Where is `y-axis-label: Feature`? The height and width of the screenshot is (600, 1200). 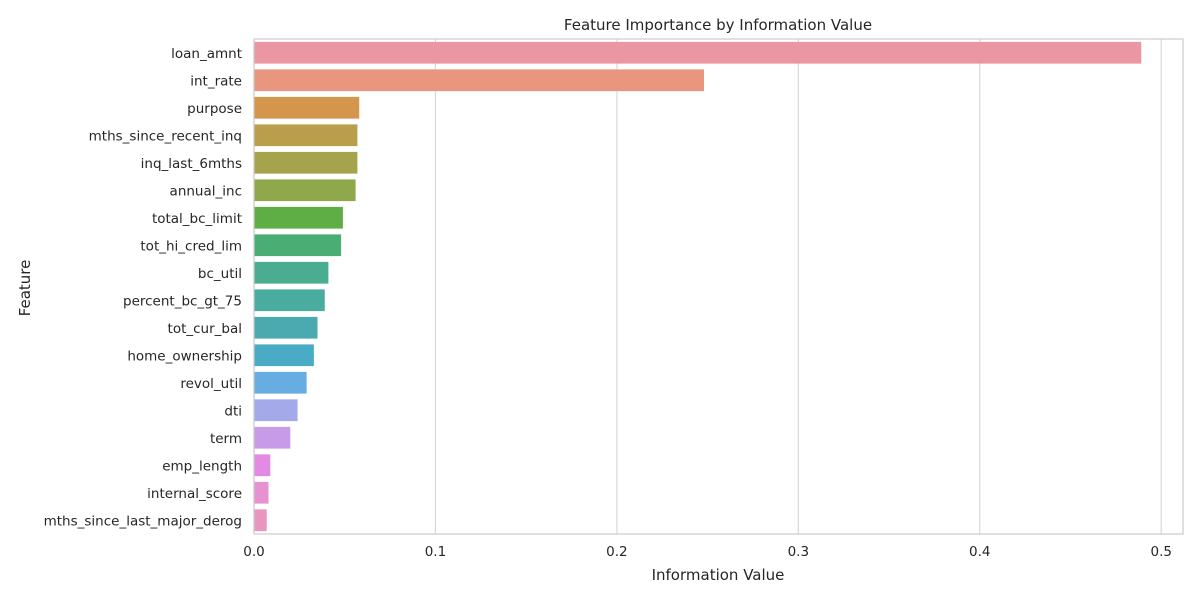 y-axis-label: Feature is located at coordinates (25, 288).